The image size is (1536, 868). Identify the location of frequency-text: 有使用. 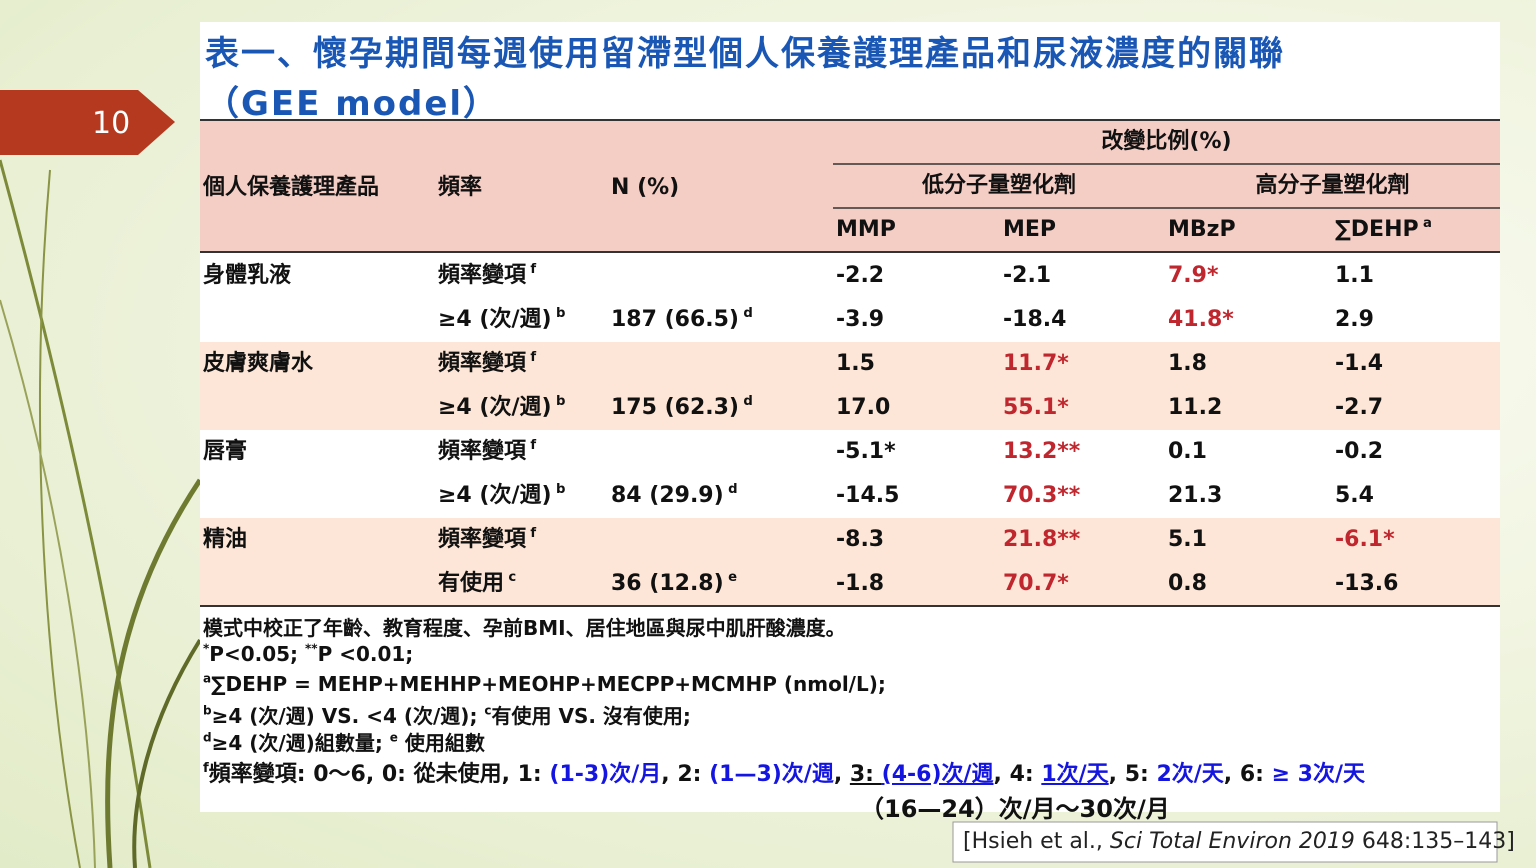
(471, 583).